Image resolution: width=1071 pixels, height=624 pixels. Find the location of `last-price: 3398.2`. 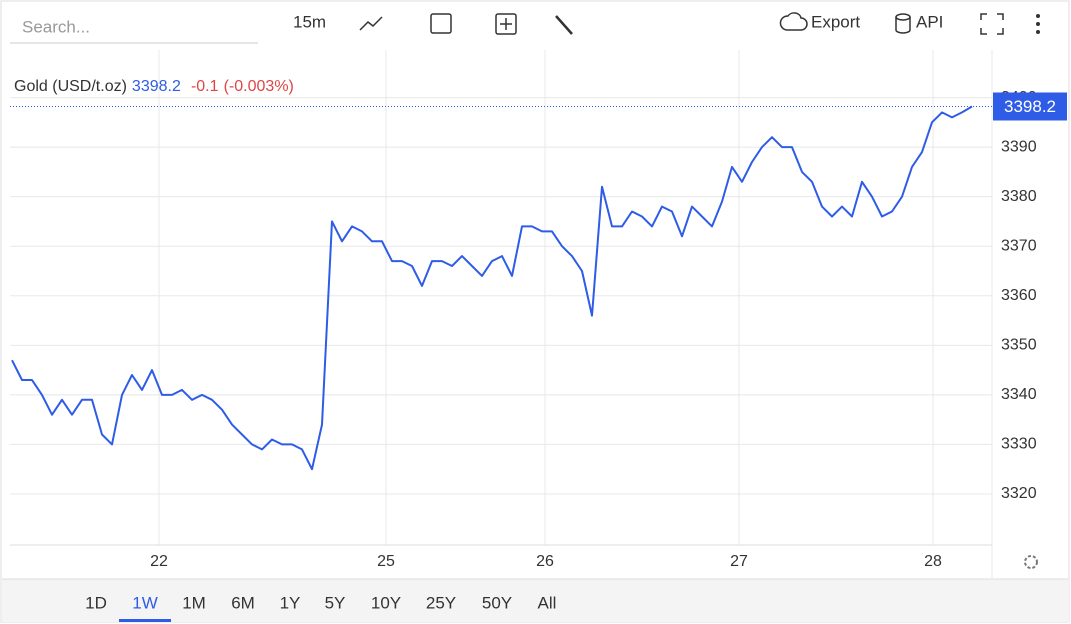

last-price: 3398.2 is located at coordinates (156, 86).